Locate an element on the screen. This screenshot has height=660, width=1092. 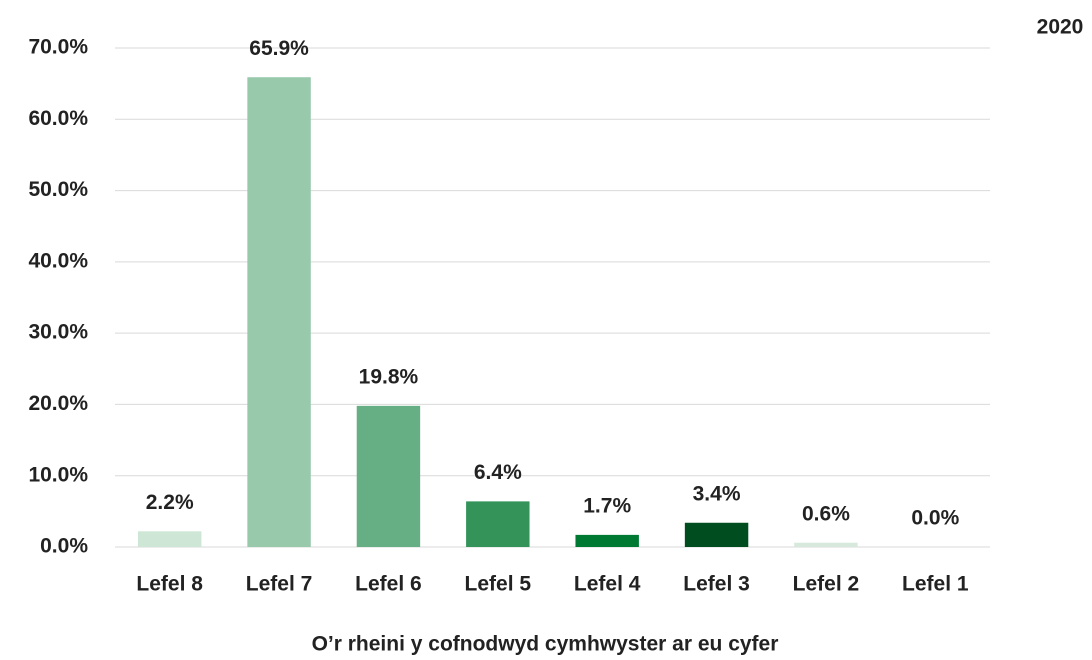
y-tick-label: 10.0% is located at coordinates (58, 474).